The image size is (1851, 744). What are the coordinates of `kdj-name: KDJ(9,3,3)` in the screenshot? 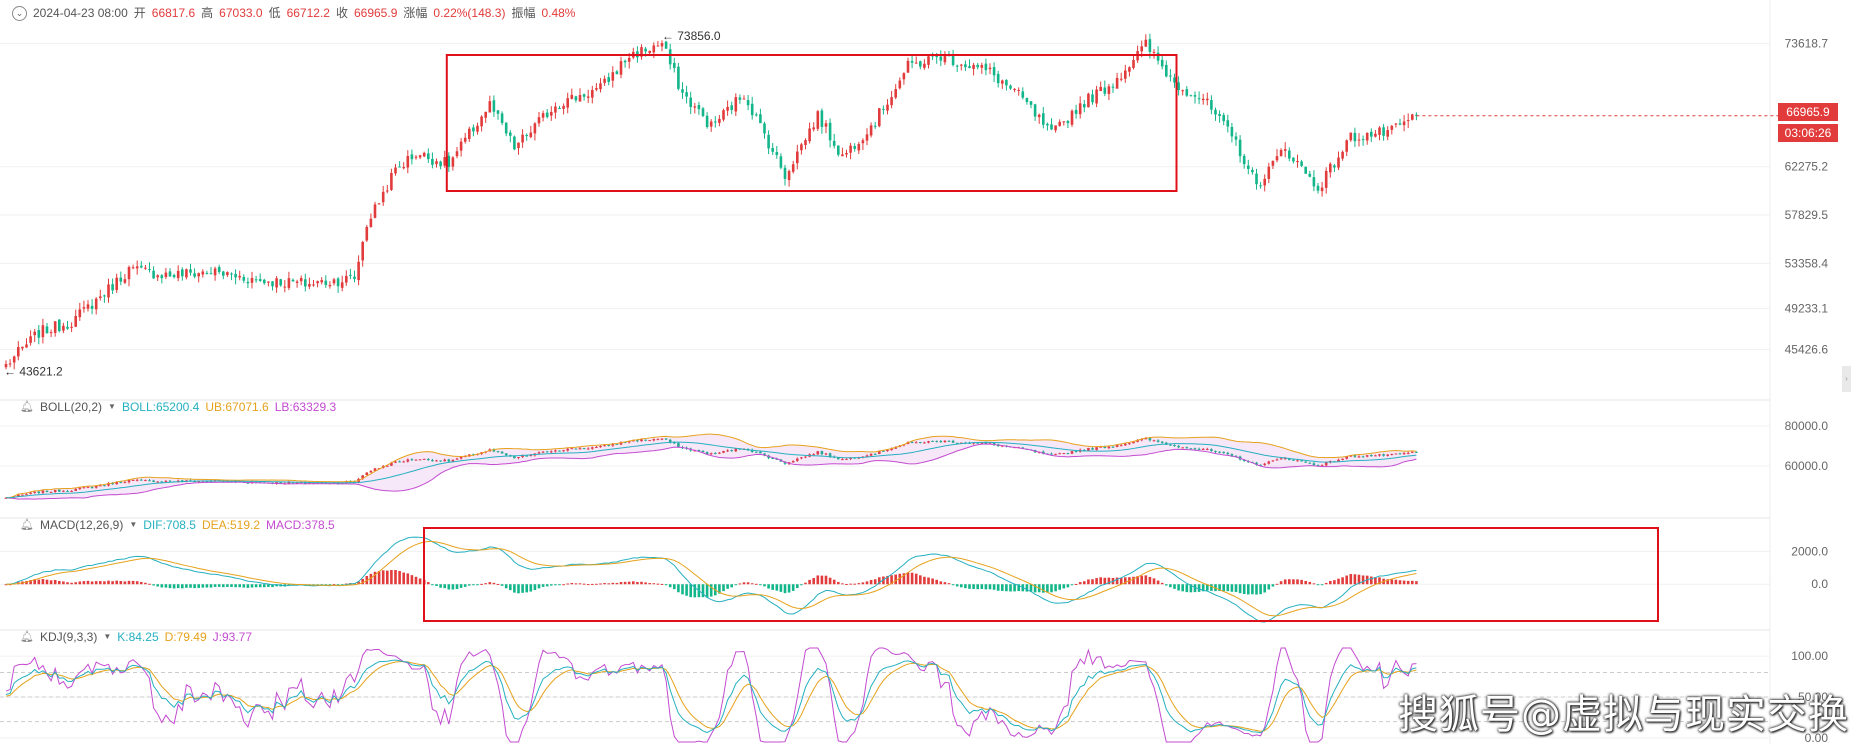 It's located at (68, 637).